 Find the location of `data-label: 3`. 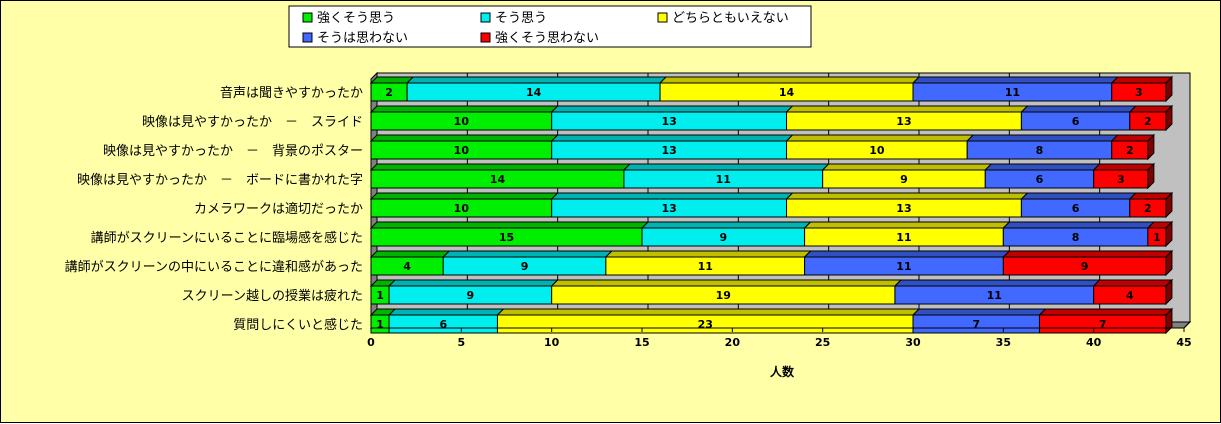

data-label: 3 is located at coordinates (1139, 92).